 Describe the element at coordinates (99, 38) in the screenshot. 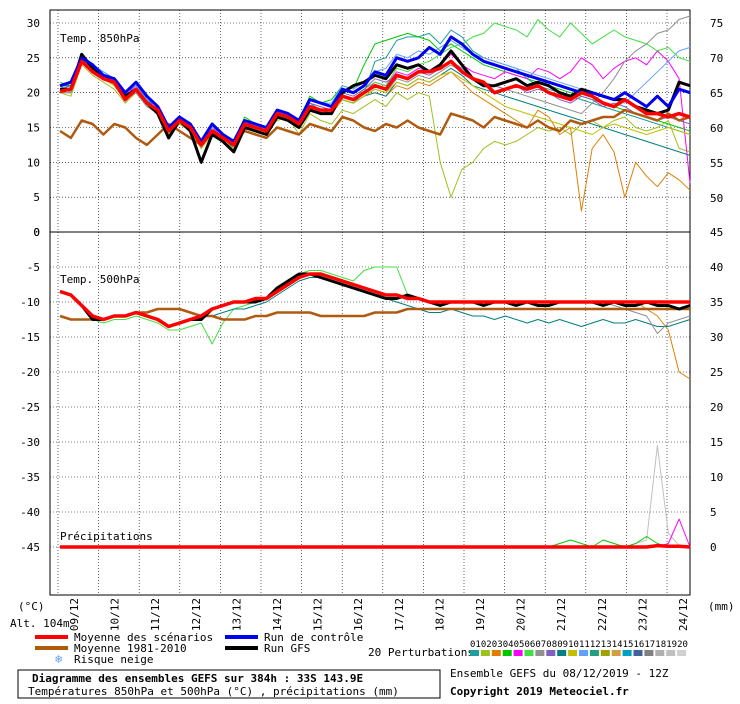

I see `panel-label-850: Temp. 850hPa` at that location.